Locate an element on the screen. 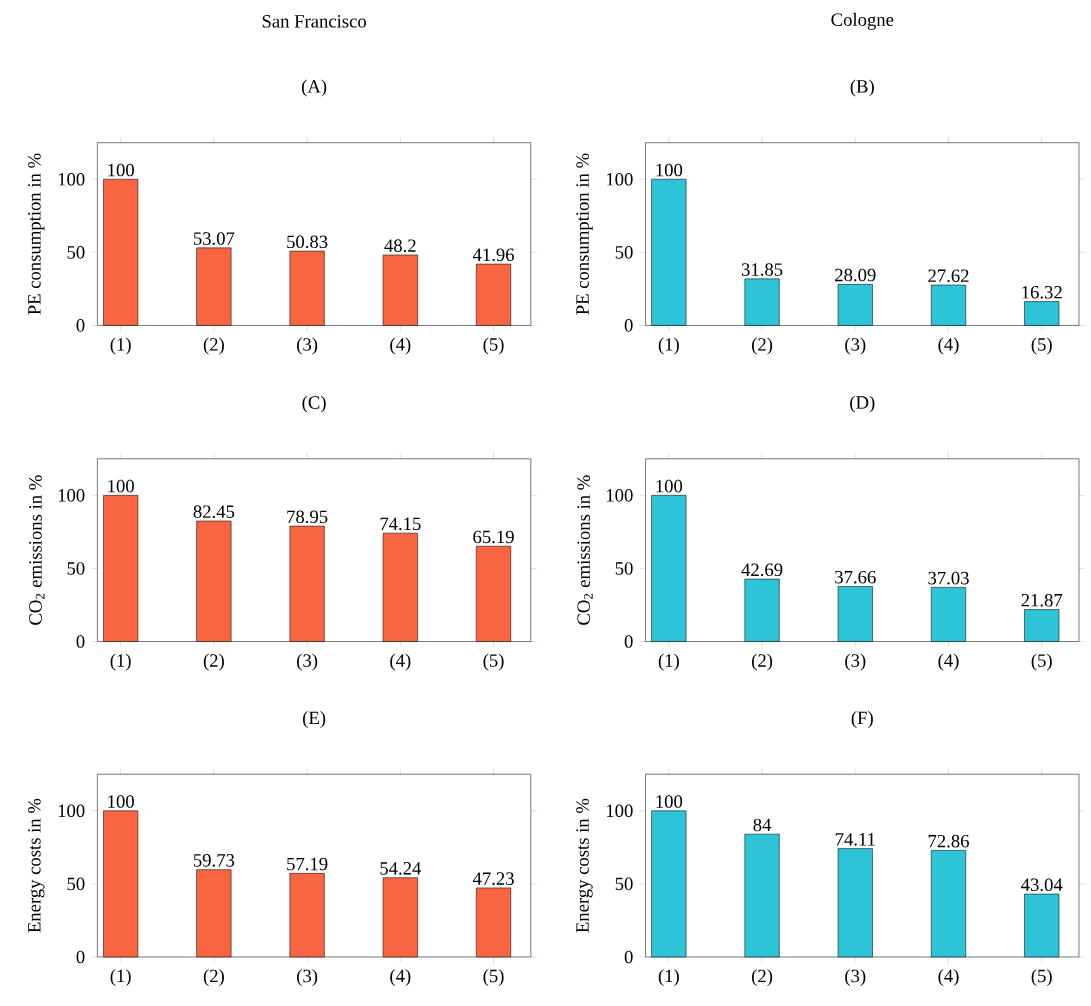  data-label: 21.87 is located at coordinates (1042, 600).